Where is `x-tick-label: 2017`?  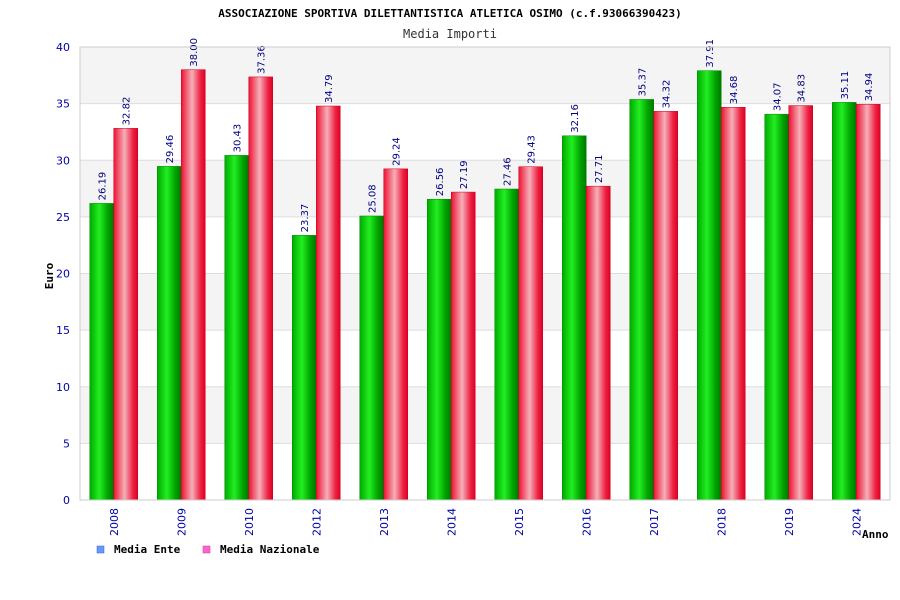 x-tick-label: 2017 is located at coordinates (654, 522).